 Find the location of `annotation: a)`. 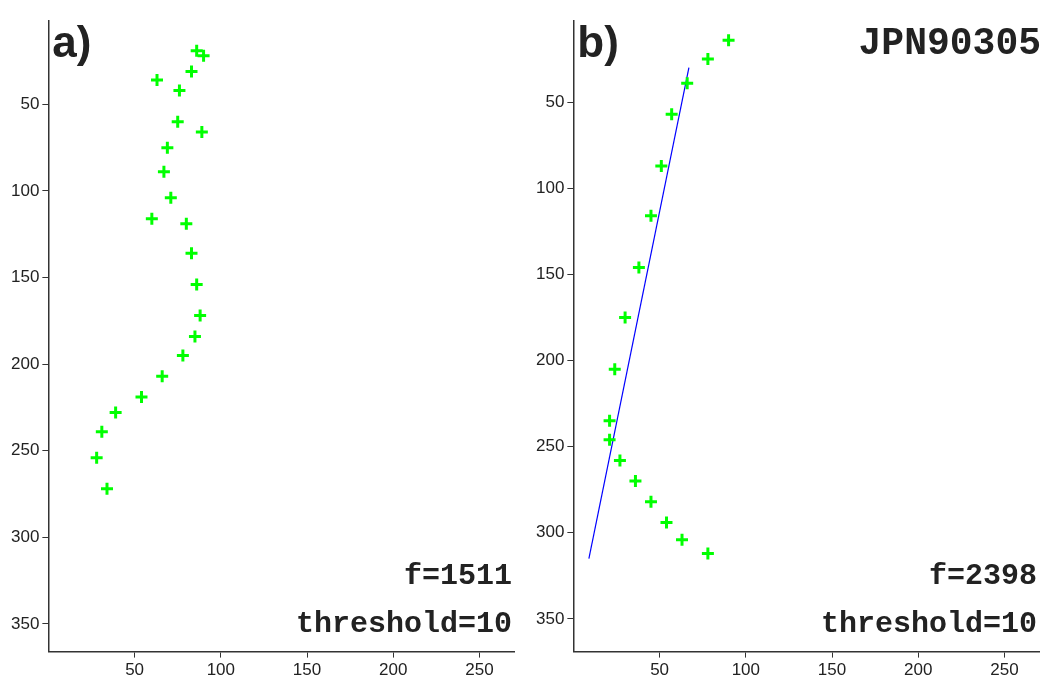

annotation: a) is located at coordinates (72, 42).